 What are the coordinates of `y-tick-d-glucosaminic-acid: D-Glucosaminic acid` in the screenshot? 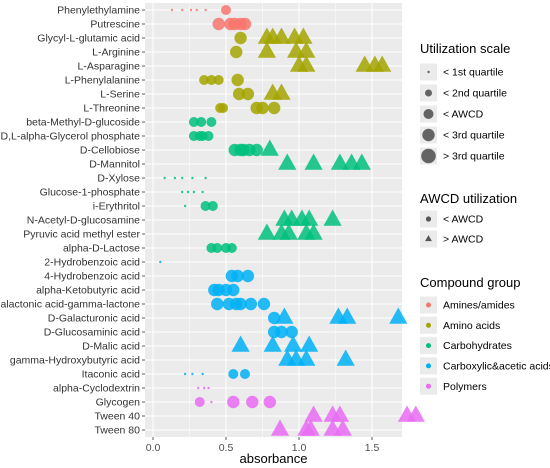 It's located at (92, 333).